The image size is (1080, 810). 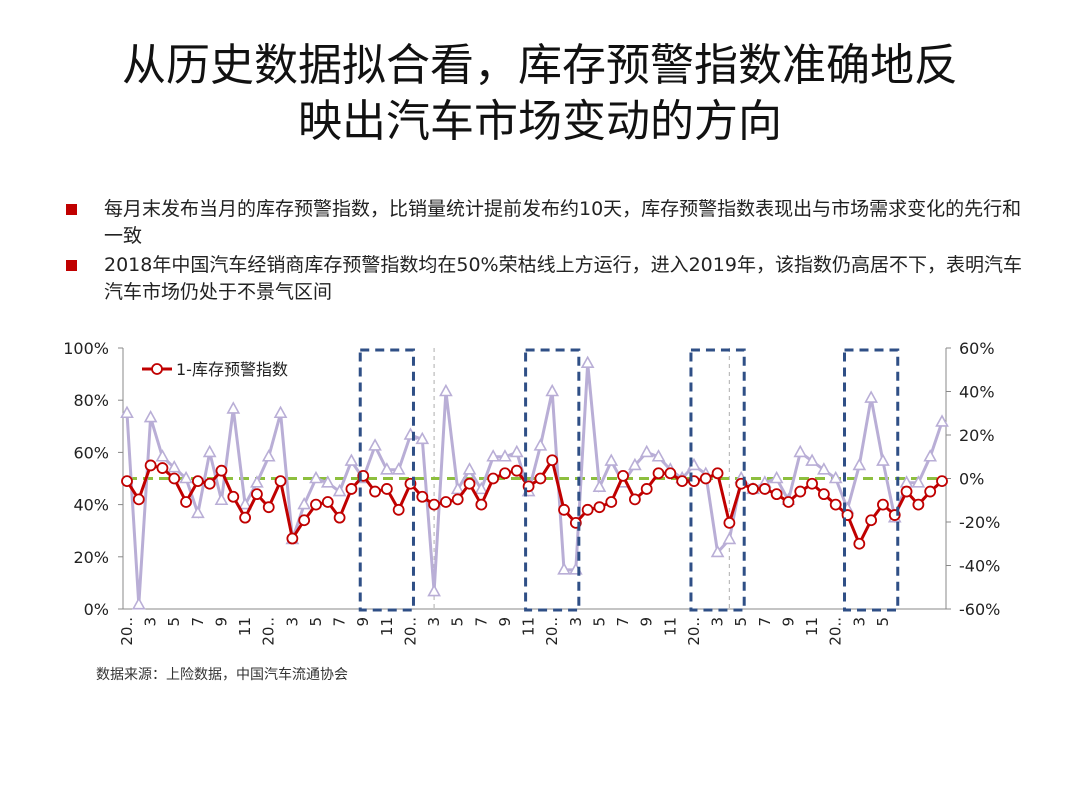 What do you see at coordinates (540, 65) in the screenshot?
I see `slide-title-line1: 从历史数据拟合看，库存预警指数准确地反` at bounding box center [540, 65].